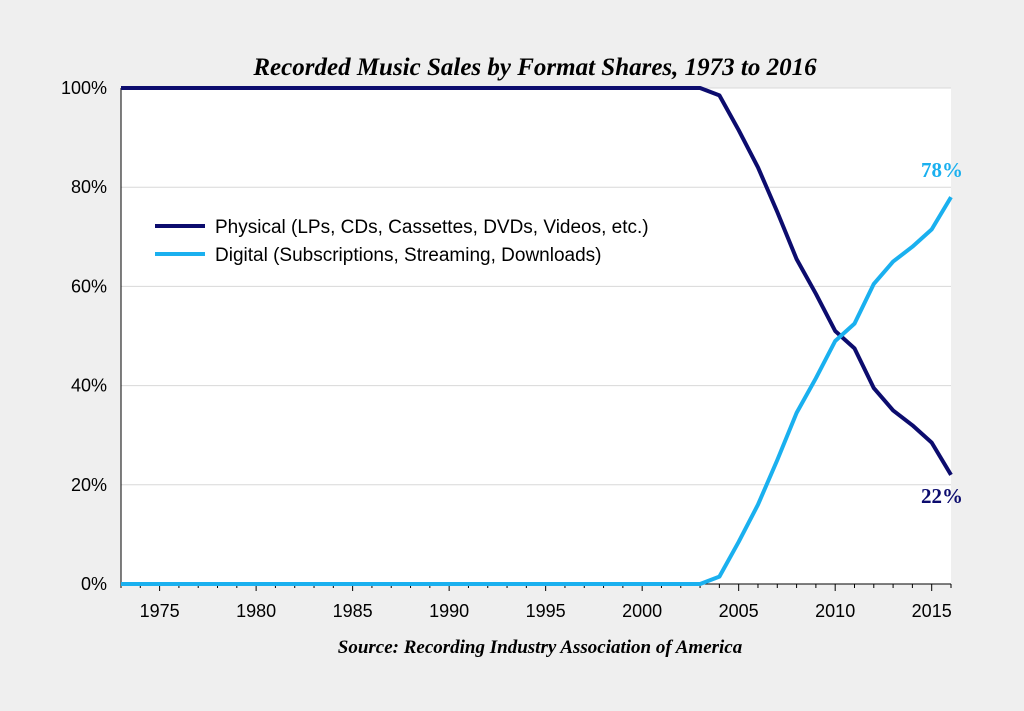 The image size is (1024, 711). I want to click on x-tick-label: 2005, so click(739, 611).